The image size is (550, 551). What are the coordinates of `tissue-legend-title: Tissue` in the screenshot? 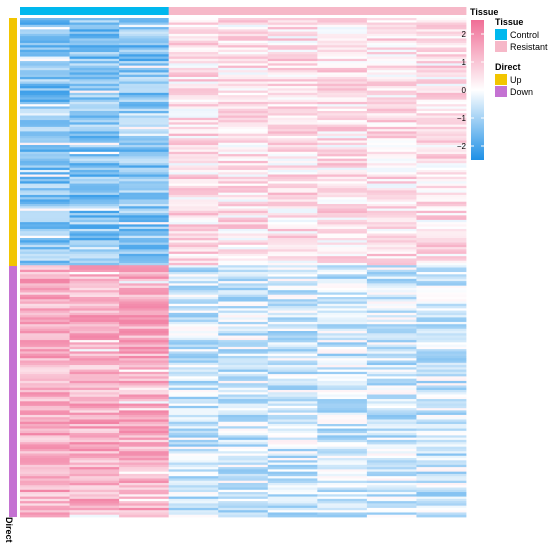 It's located at (509, 22).